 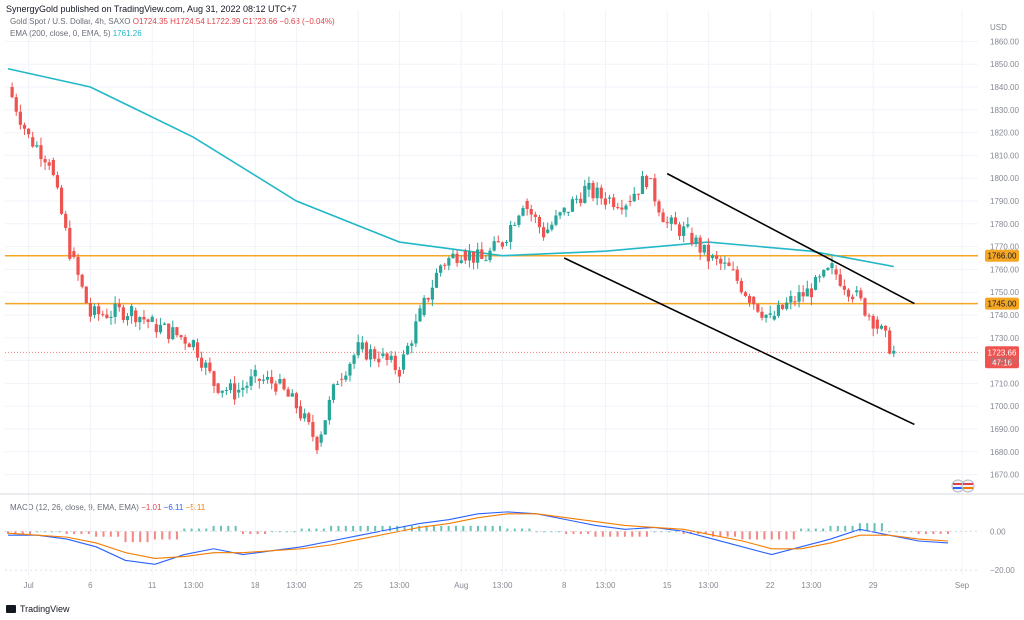 I want to click on macd-signal-line, so click(x=478, y=536).